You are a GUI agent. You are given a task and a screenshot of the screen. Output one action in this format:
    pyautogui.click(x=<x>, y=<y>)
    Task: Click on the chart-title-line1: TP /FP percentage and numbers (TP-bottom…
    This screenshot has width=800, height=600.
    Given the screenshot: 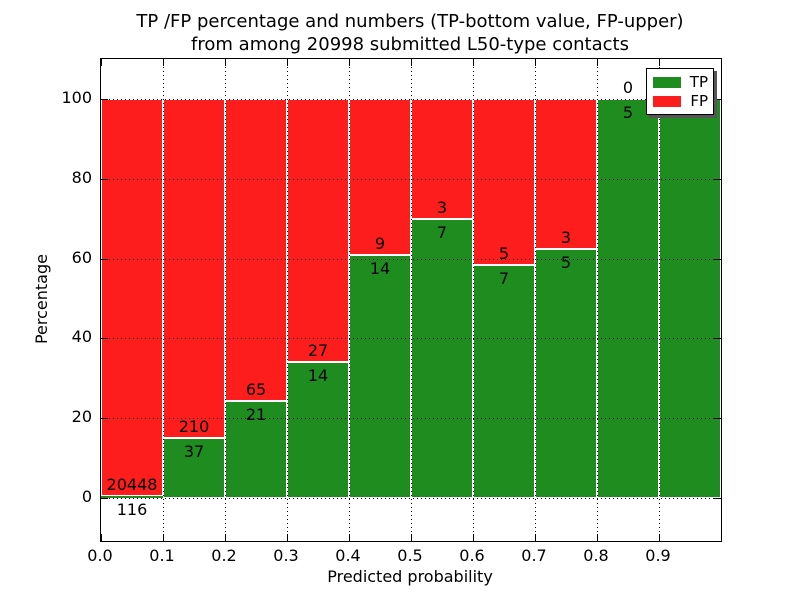 What is the action you would take?
    pyautogui.click(x=410, y=21)
    